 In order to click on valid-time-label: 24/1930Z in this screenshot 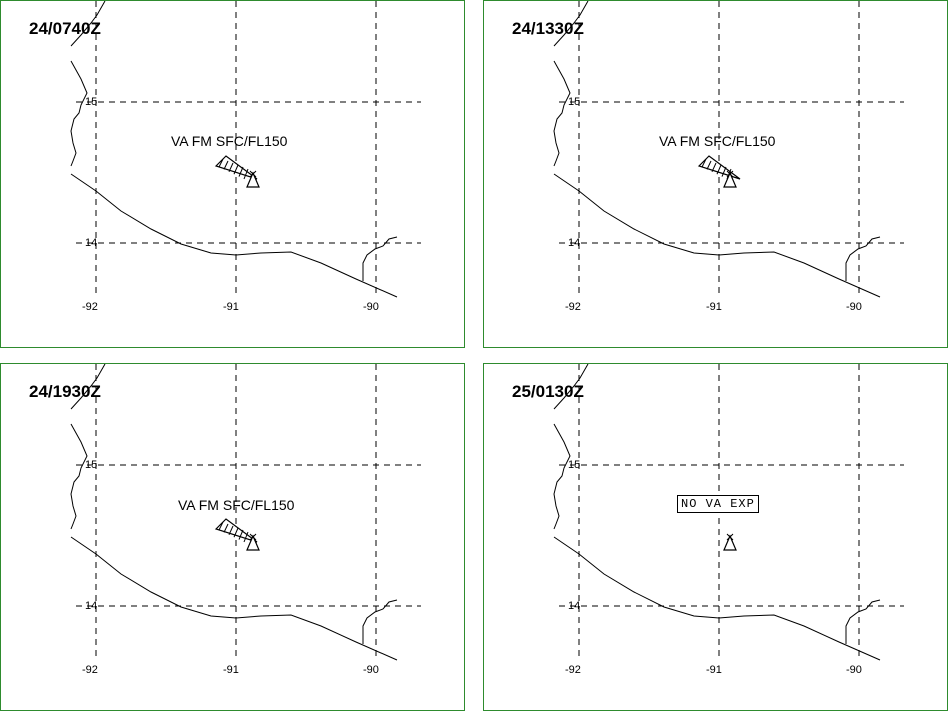, I will do `click(65, 391)`.